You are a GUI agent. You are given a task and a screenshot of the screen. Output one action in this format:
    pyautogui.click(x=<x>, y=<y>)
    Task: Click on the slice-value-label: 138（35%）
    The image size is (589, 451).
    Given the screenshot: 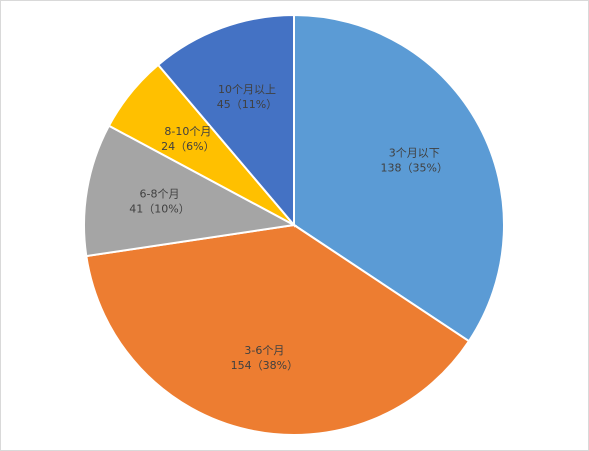 What is the action you would take?
    pyautogui.click(x=414, y=167)
    